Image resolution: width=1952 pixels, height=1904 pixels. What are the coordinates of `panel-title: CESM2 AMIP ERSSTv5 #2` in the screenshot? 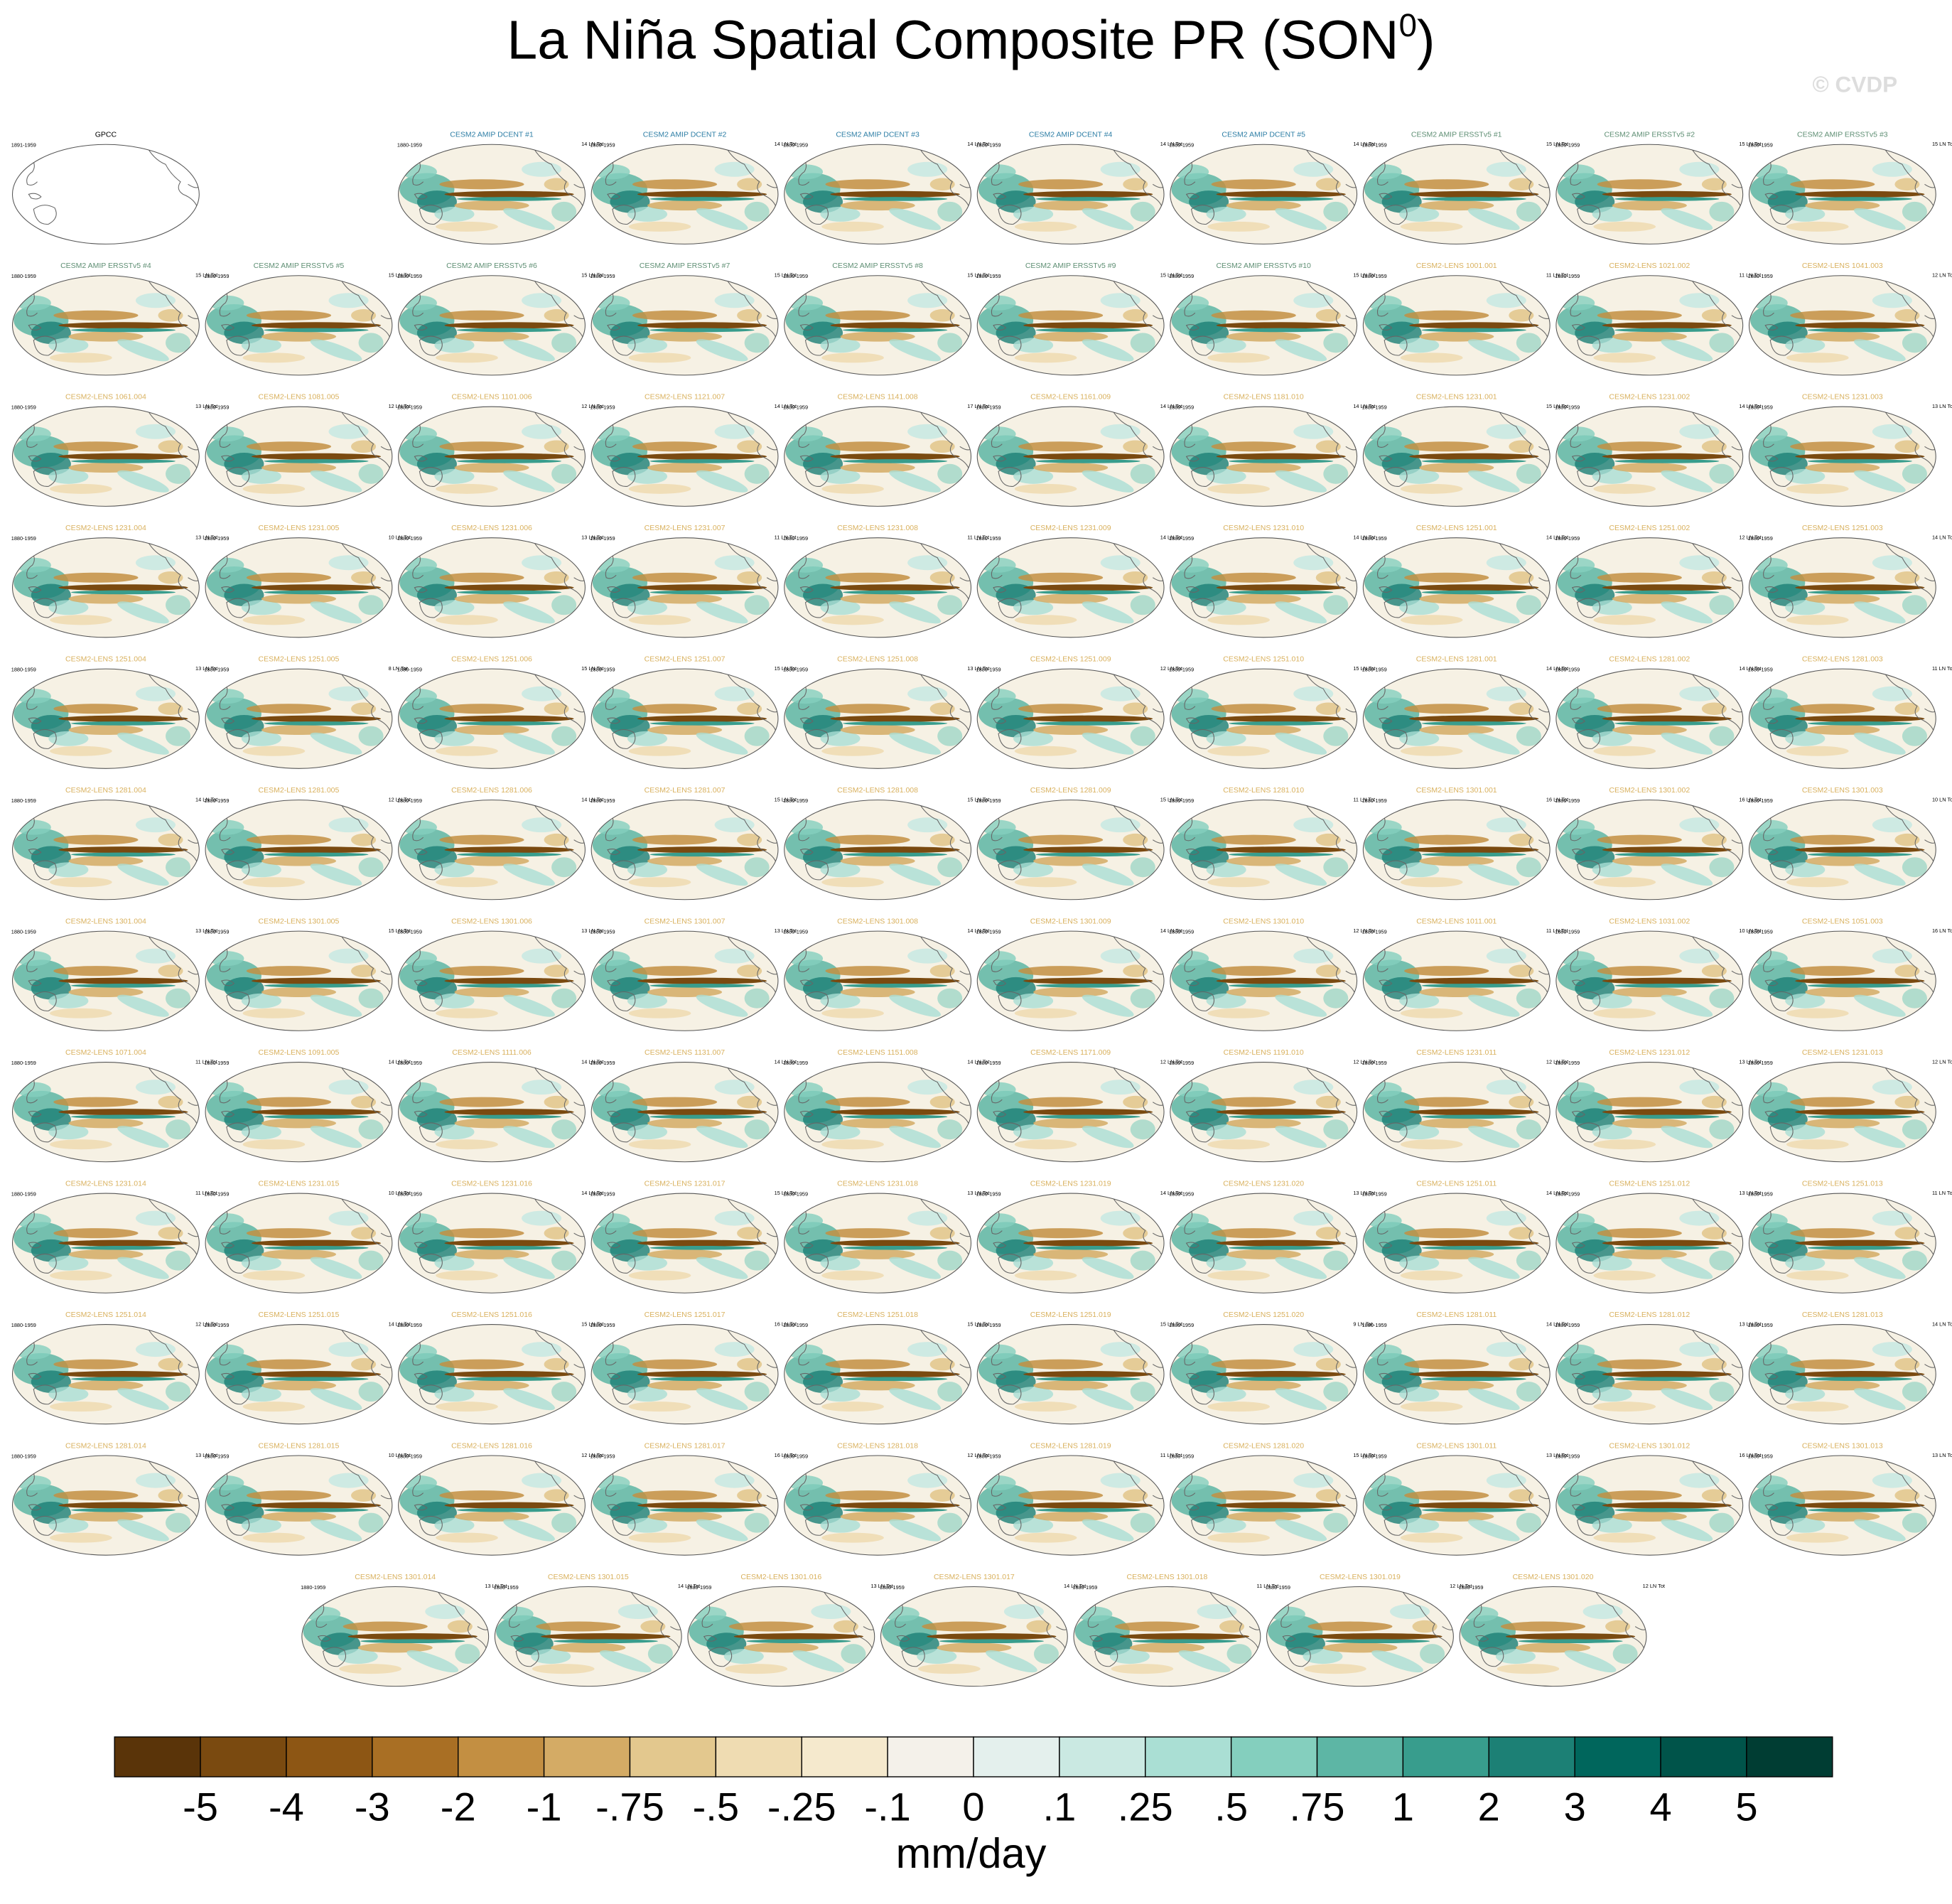 It's located at (1650, 135).